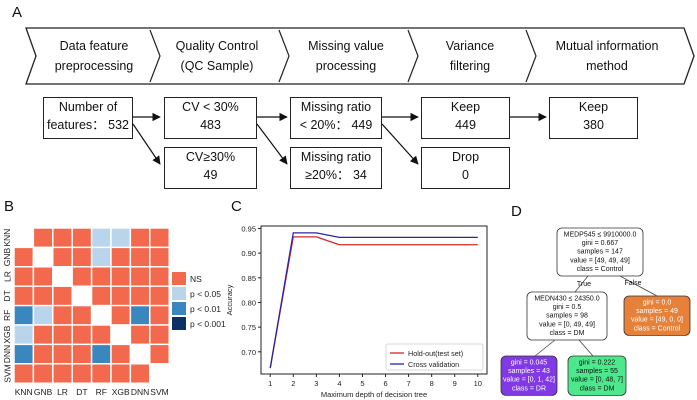  Describe the element at coordinates (385, 383) in the screenshot. I see `x-tick-label: 6` at that location.